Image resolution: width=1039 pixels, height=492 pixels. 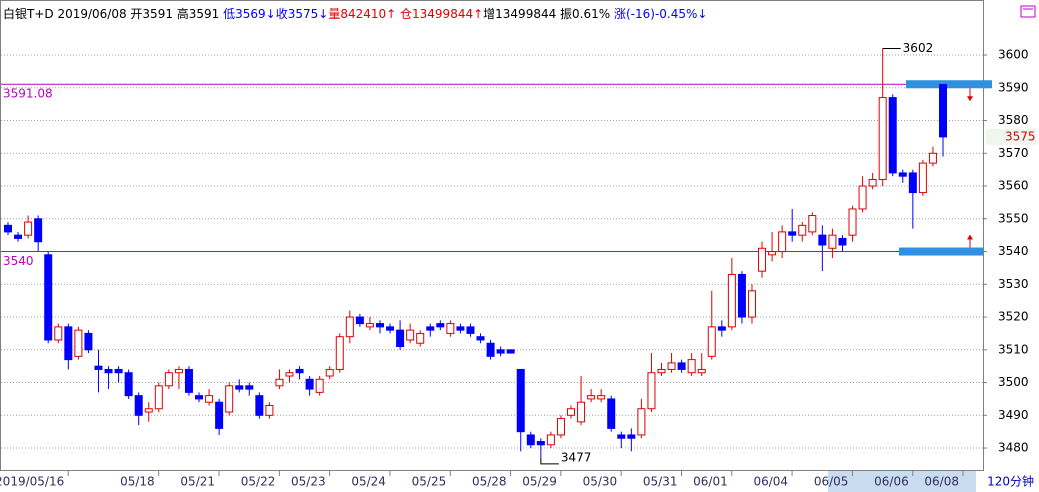 I want to click on y-tick-label: 3550, so click(x=1013, y=218).